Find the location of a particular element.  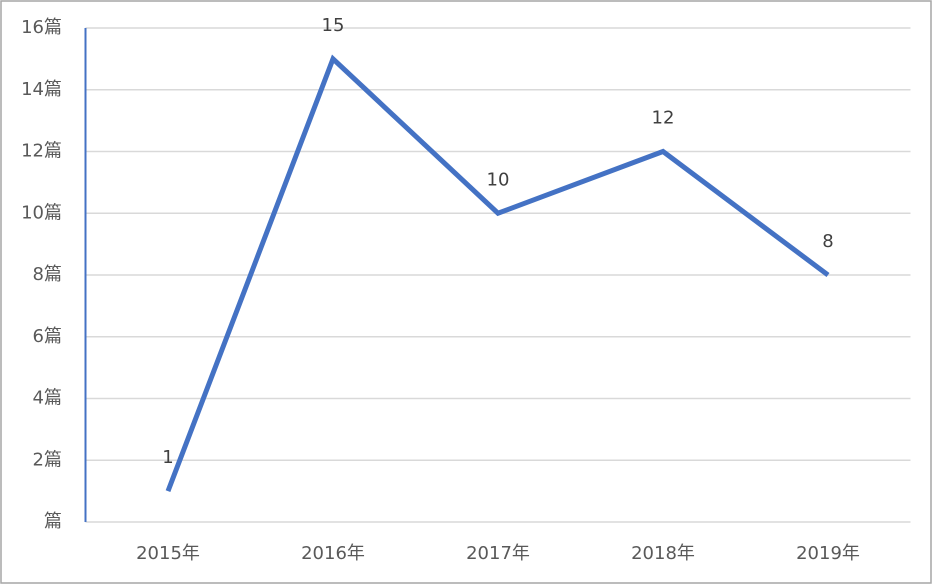

y-tick-label: 14篇 is located at coordinates (41, 89).